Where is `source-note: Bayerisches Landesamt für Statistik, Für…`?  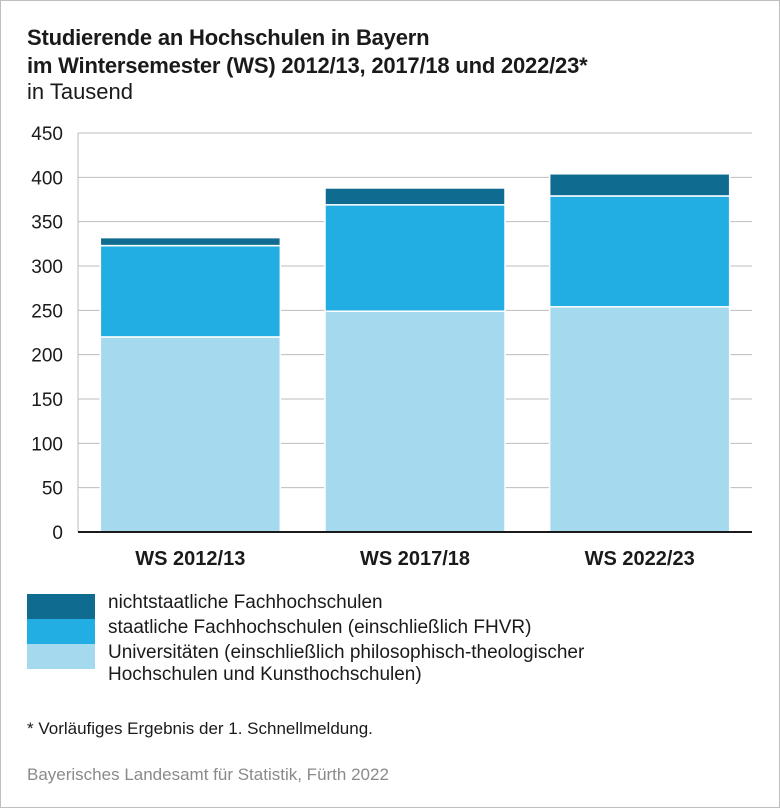 source-note: Bayerisches Landesamt für Statistik, Für… is located at coordinates (208, 774).